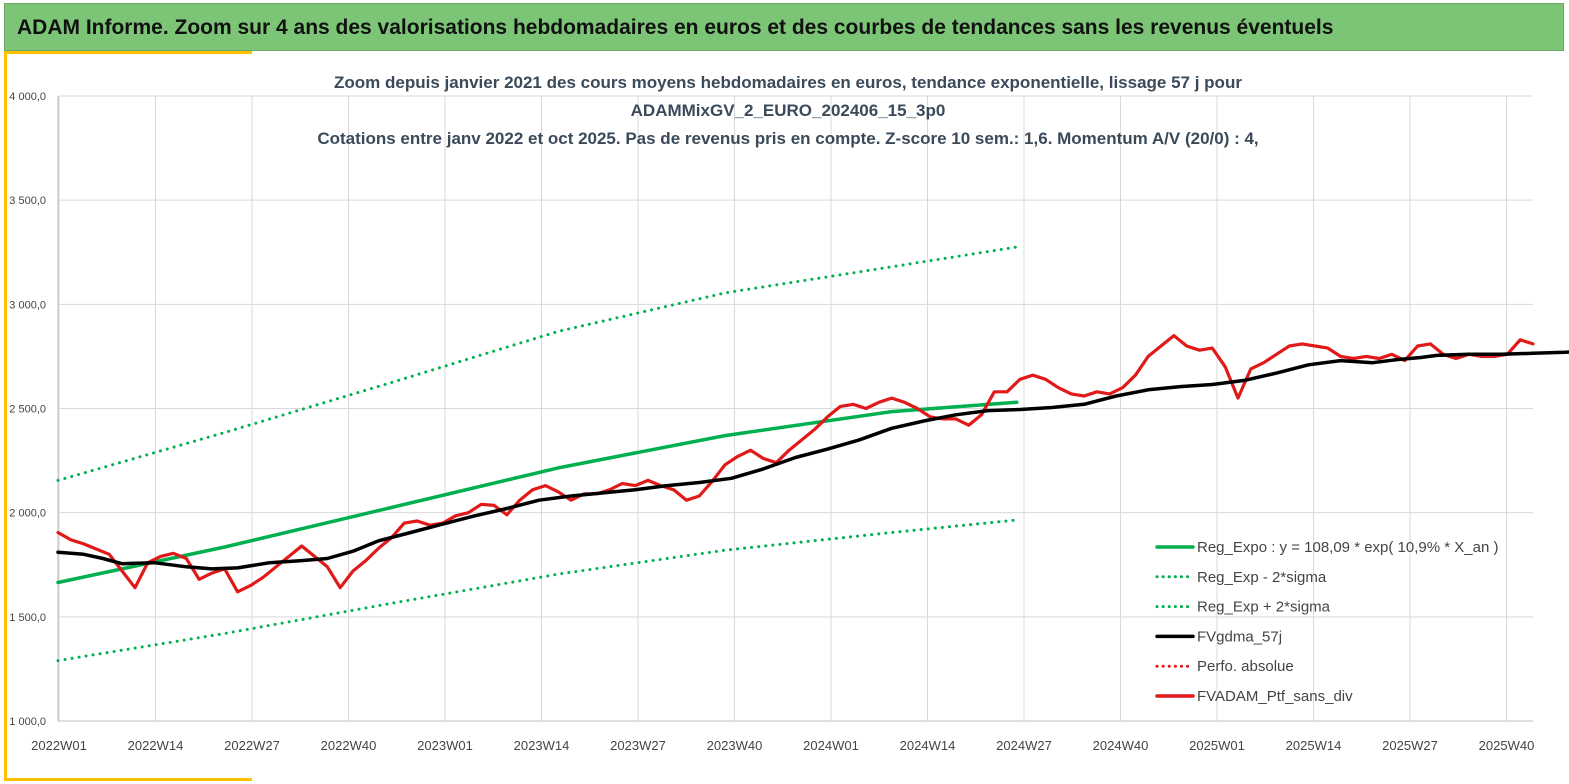  I want to click on x-tick-label: 2024W01, so click(831, 745).